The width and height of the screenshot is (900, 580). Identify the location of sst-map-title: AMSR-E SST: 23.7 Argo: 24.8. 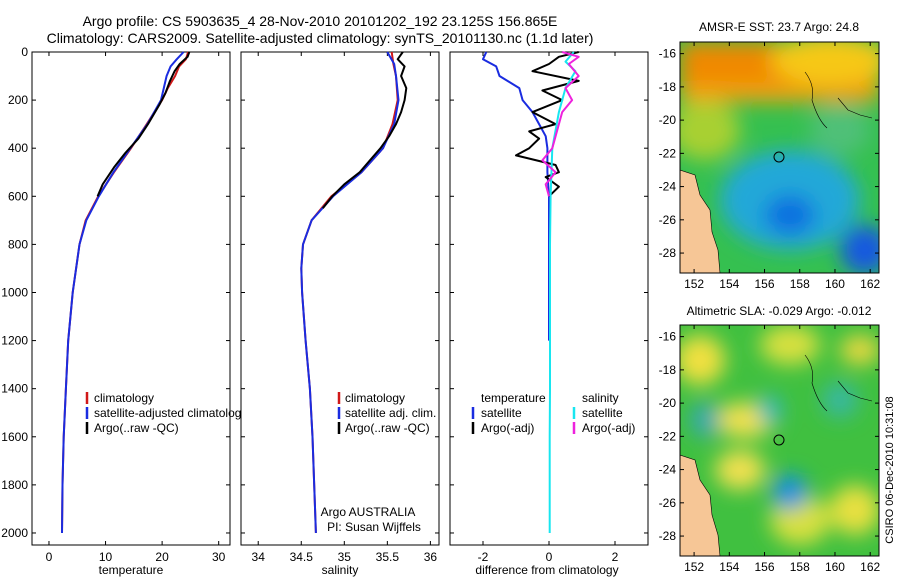
(779, 27).